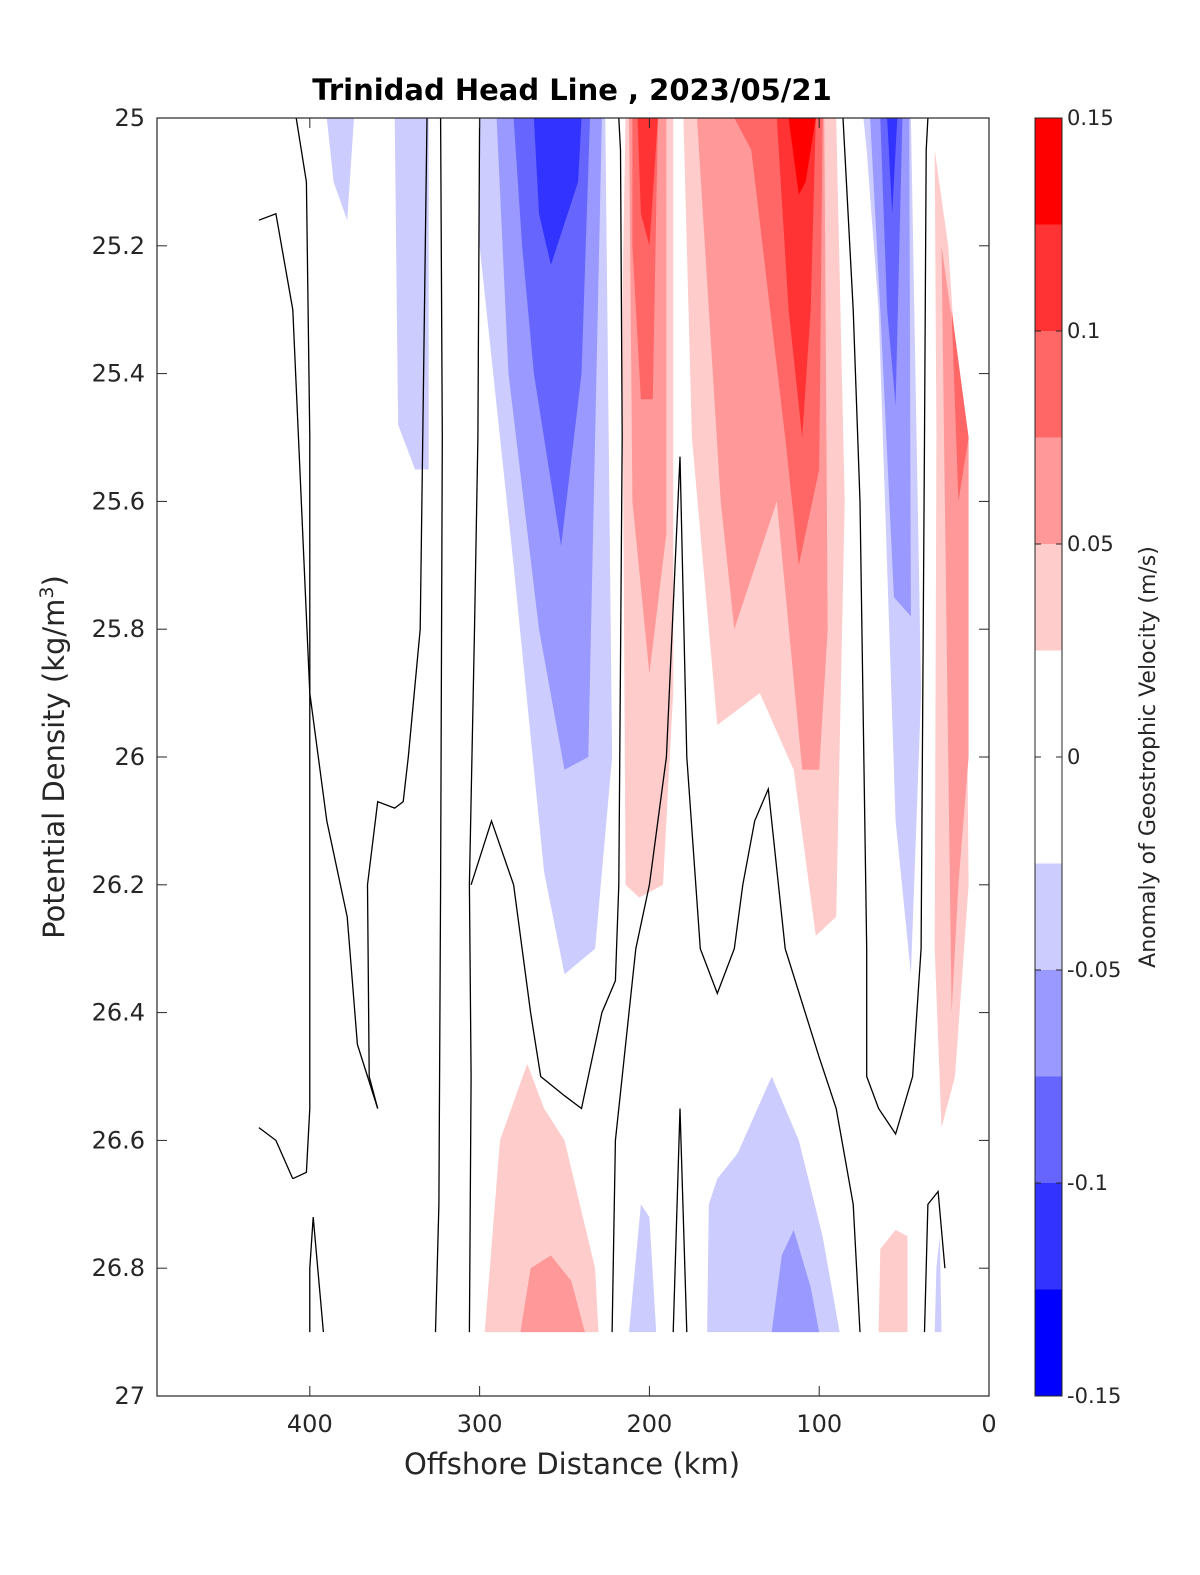 The width and height of the screenshot is (1200, 1575). I want to click on y-tick-label-6: 26.2, so click(118, 885).